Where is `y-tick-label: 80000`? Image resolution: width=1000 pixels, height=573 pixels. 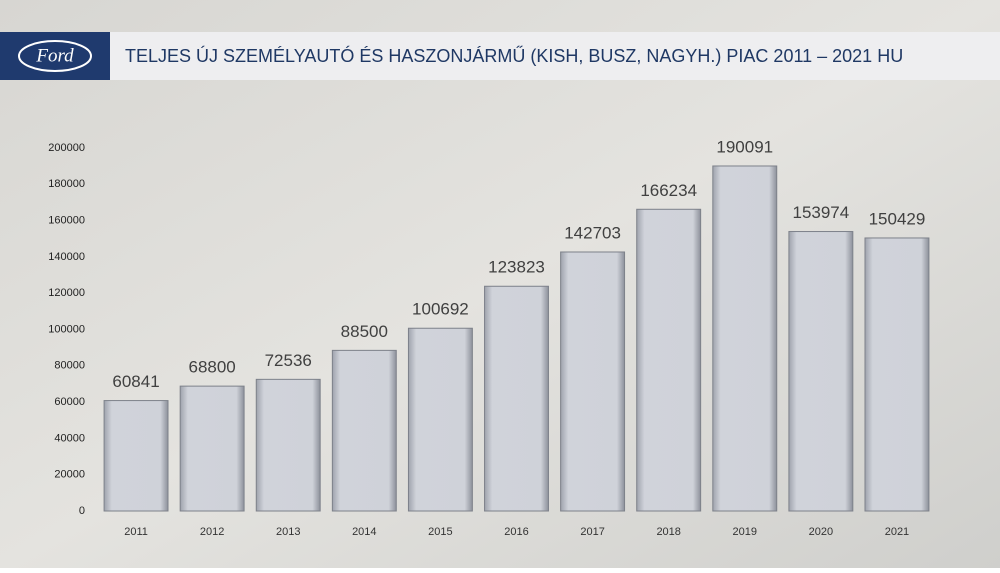 y-tick-label: 80000 is located at coordinates (69, 366).